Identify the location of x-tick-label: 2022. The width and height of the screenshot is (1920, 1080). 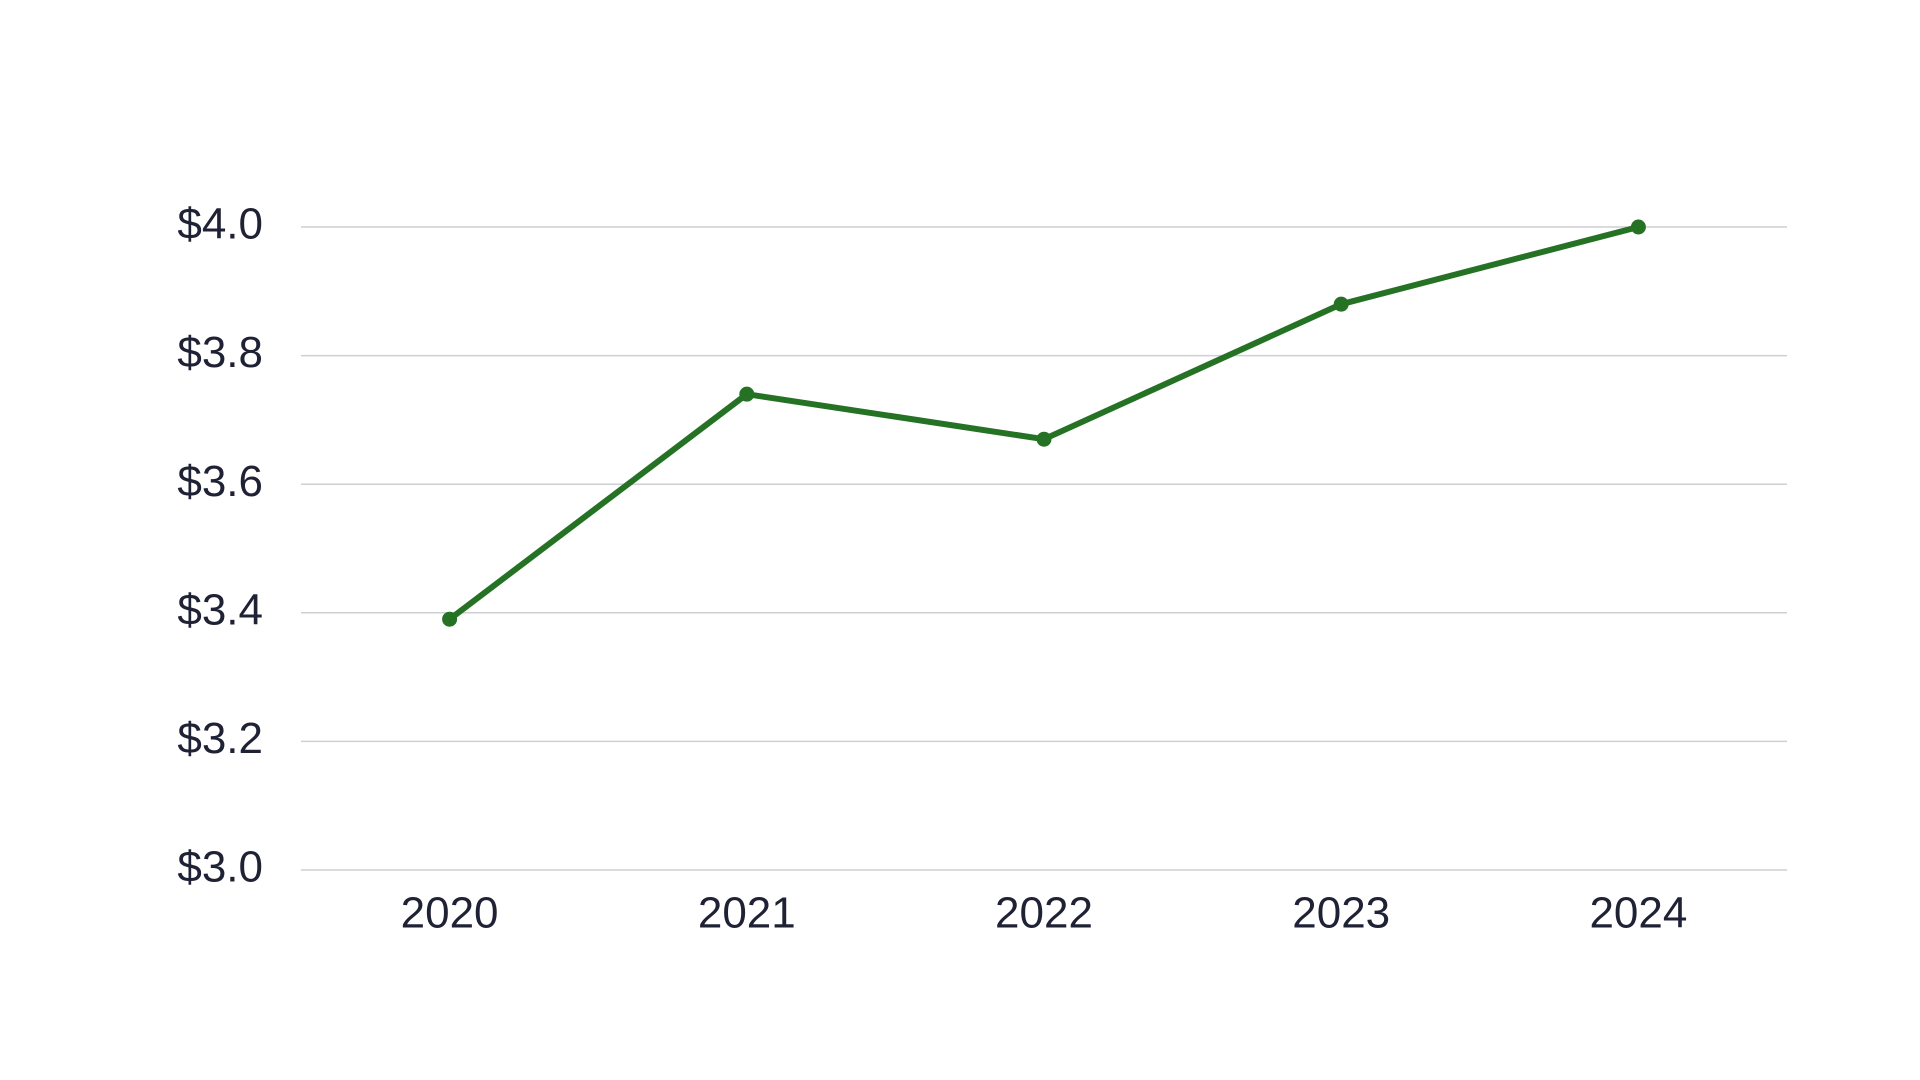
(1044, 913).